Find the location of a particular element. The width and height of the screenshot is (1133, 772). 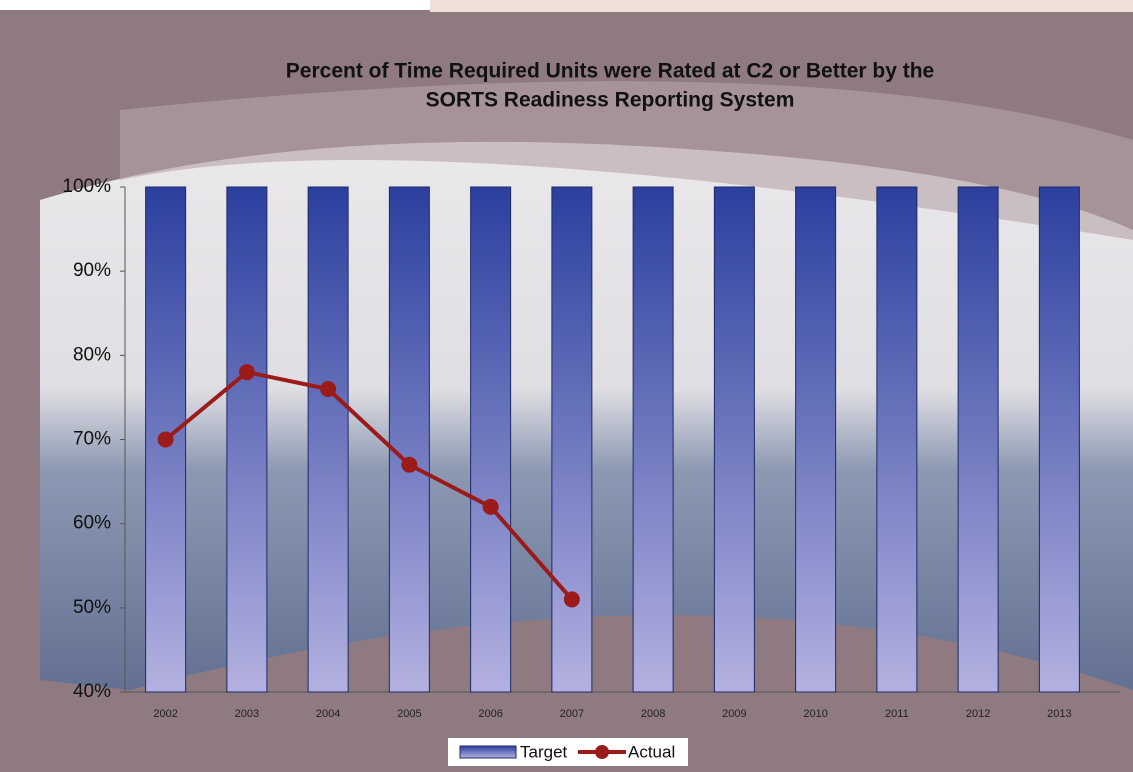

photo-deck is located at coordinates (566, 731).